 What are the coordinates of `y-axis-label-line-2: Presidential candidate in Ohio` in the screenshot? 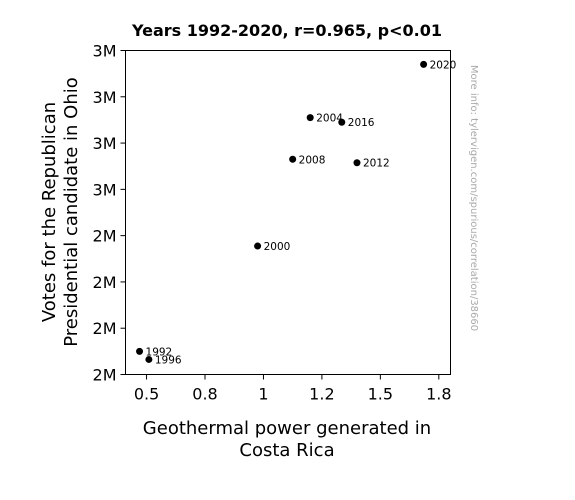 It's located at (71, 212).